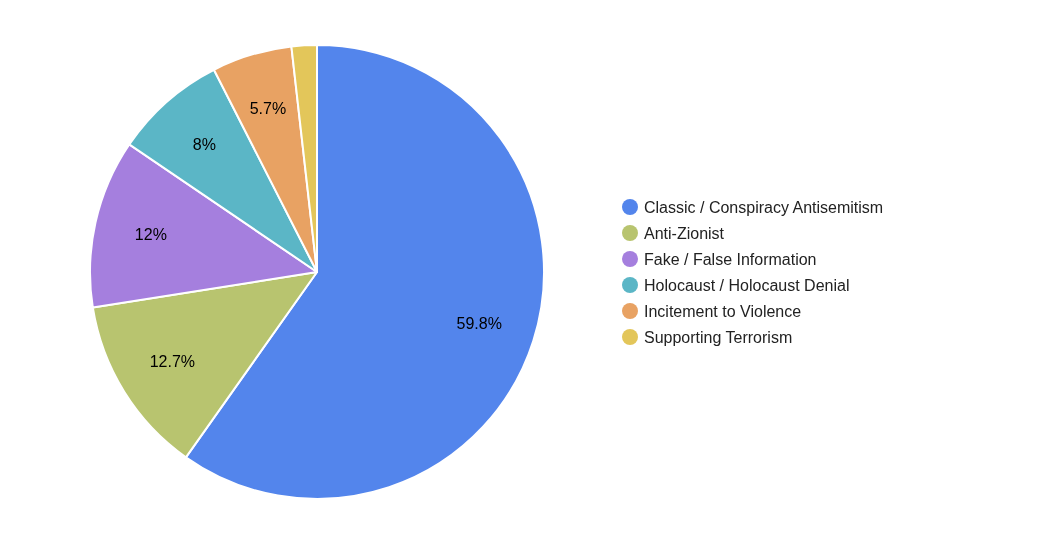  Describe the element at coordinates (718, 337) in the screenshot. I see `legend-label: Supporting Terrorism` at that location.